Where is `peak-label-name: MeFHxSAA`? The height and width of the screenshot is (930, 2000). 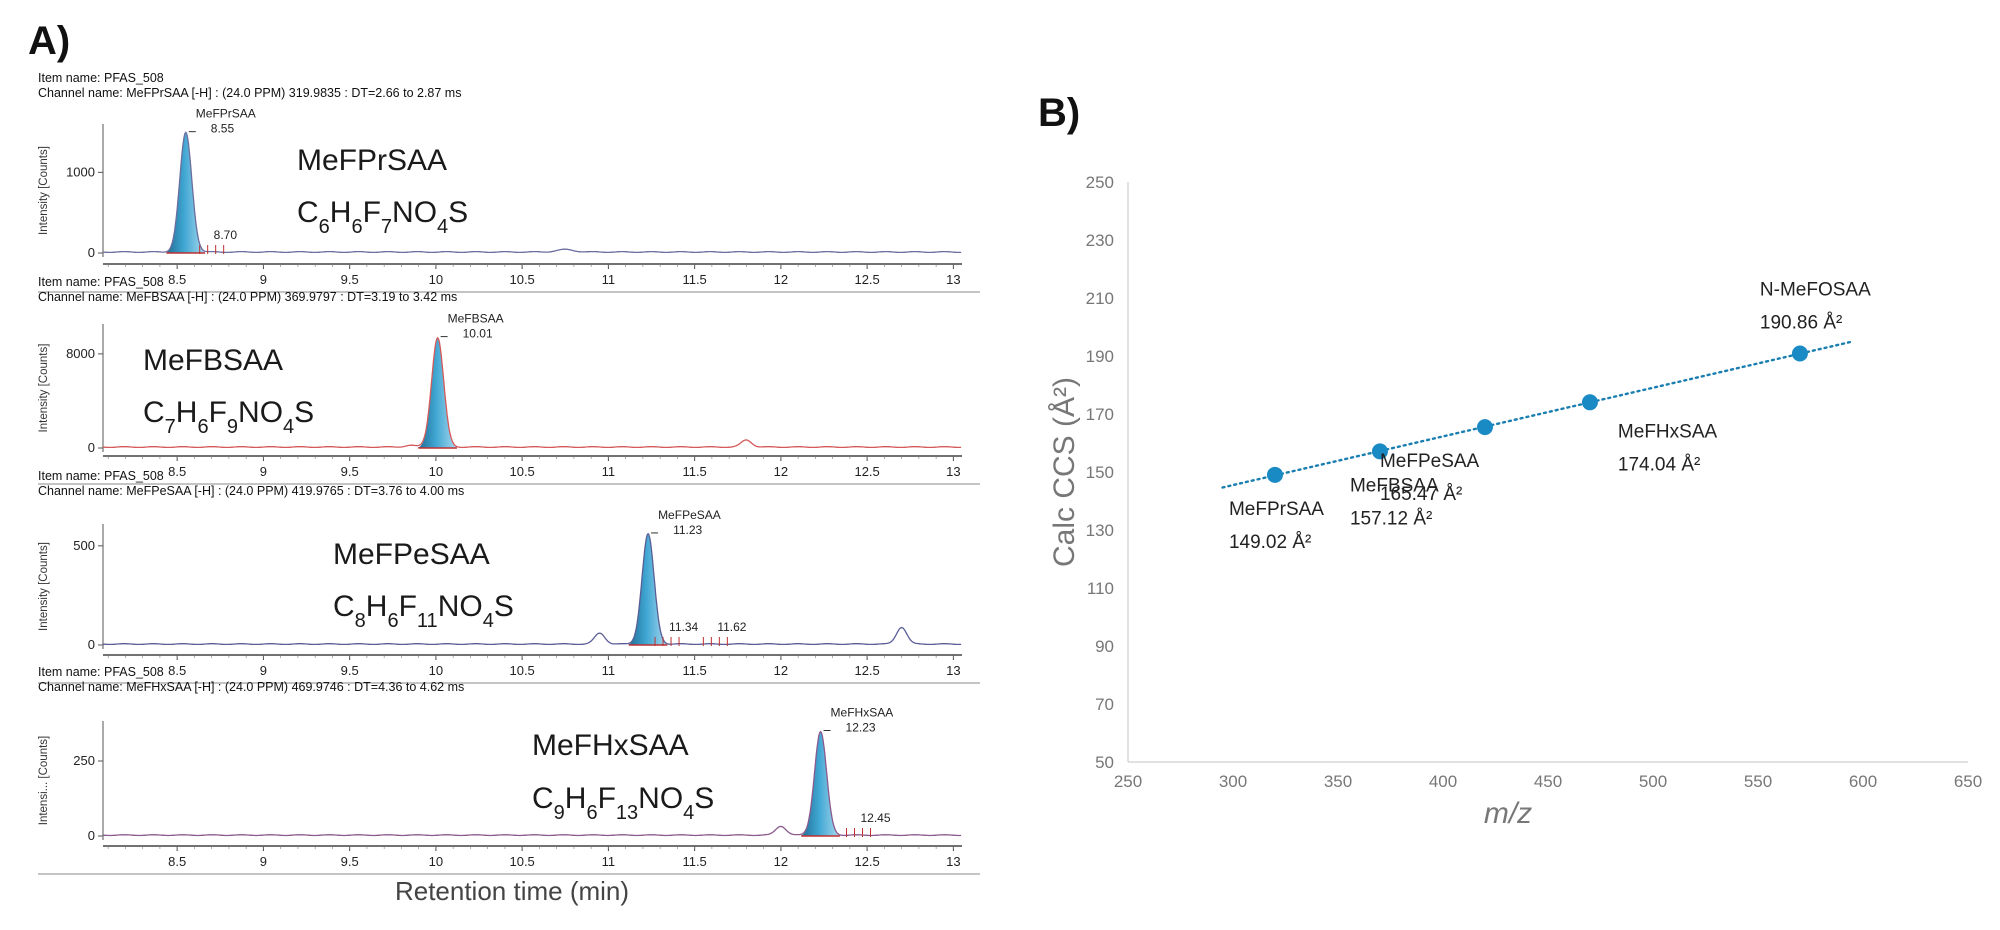
peak-label-name: MeFHxSAA is located at coordinates (862, 713).